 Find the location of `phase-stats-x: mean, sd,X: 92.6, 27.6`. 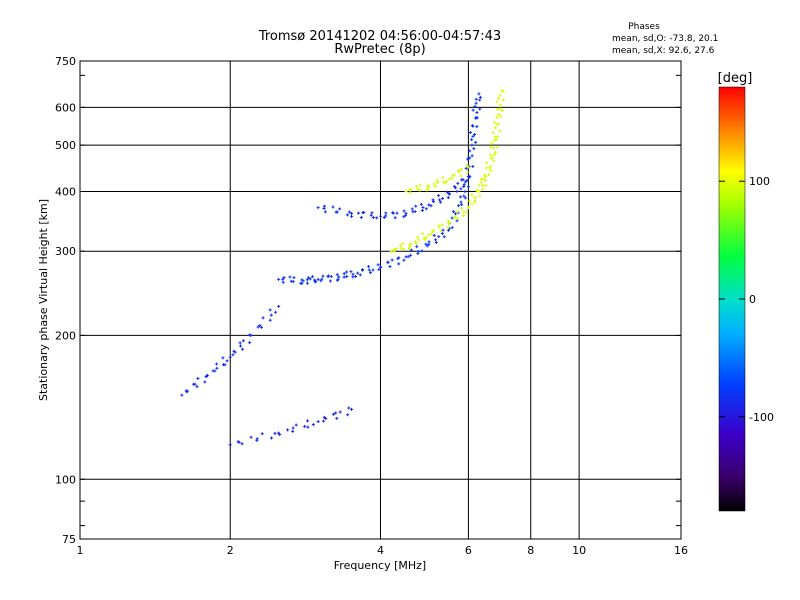

phase-stats-x: mean, sd,X: 92.6, 27.6 is located at coordinates (663, 51).